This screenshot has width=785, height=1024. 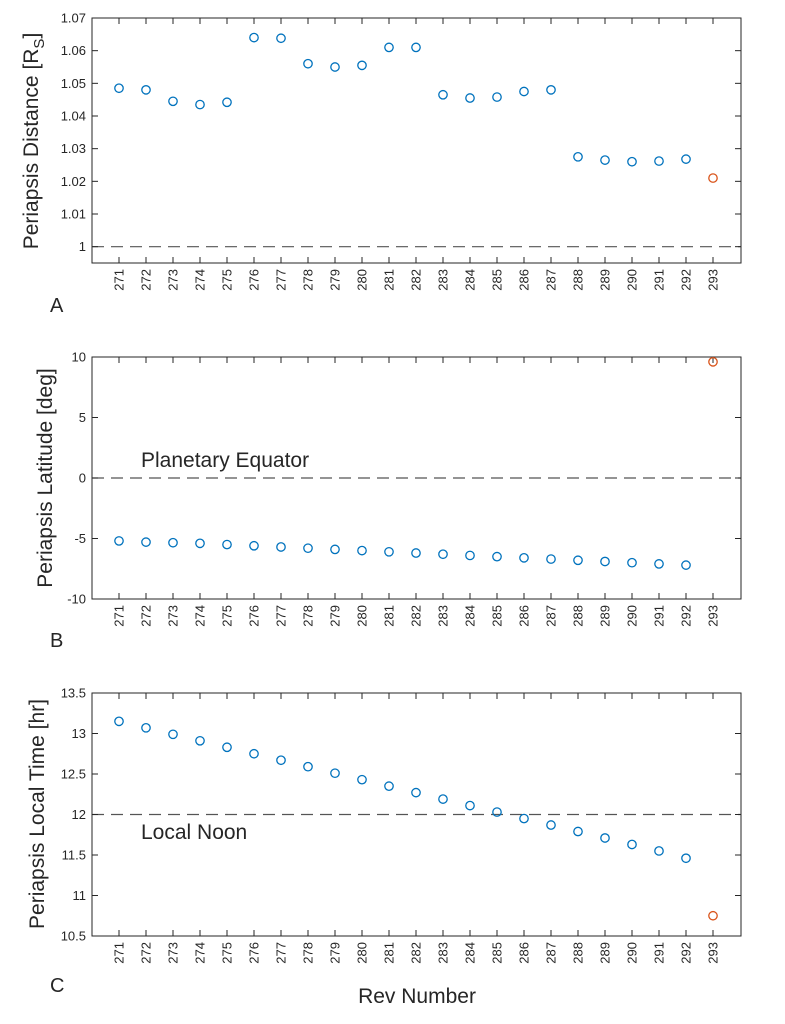 What do you see at coordinates (34, 141) in the screenshot?
I see `panel-a-ylabel: Periapsis Distance [RS]` at bounding box center [34, 141].